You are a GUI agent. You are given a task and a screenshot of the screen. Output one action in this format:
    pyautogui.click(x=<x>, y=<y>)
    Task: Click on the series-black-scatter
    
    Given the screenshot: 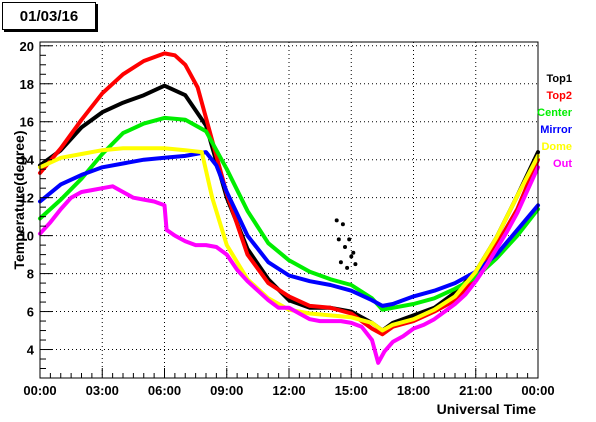 What is the action you would take?
    pyautogui.click(x=346, y=244)
    